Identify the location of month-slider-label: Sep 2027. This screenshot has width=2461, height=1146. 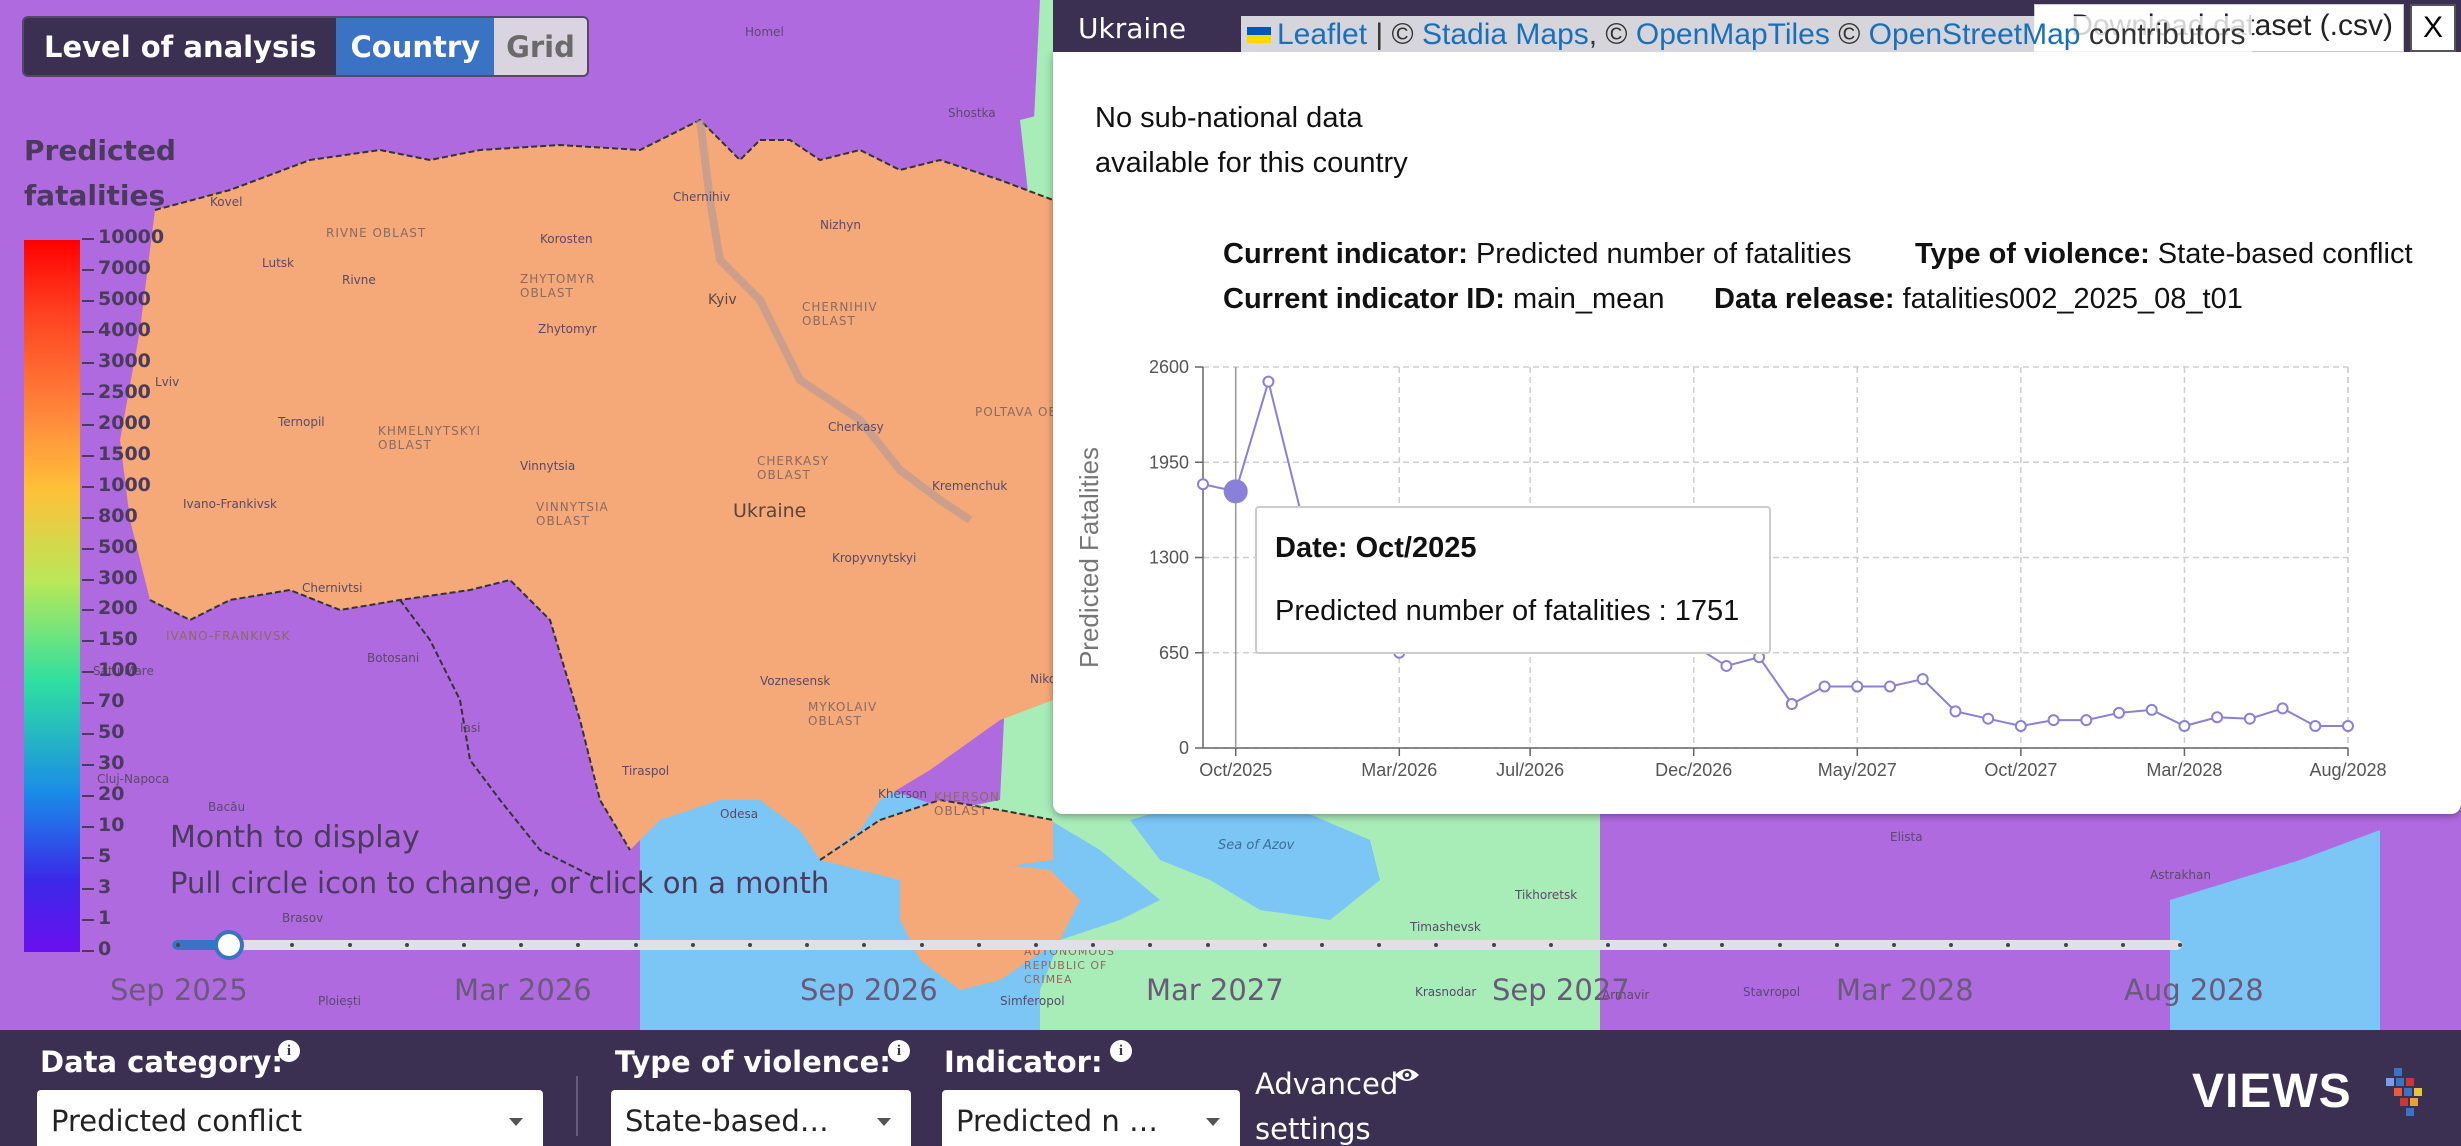
(1561, 990).